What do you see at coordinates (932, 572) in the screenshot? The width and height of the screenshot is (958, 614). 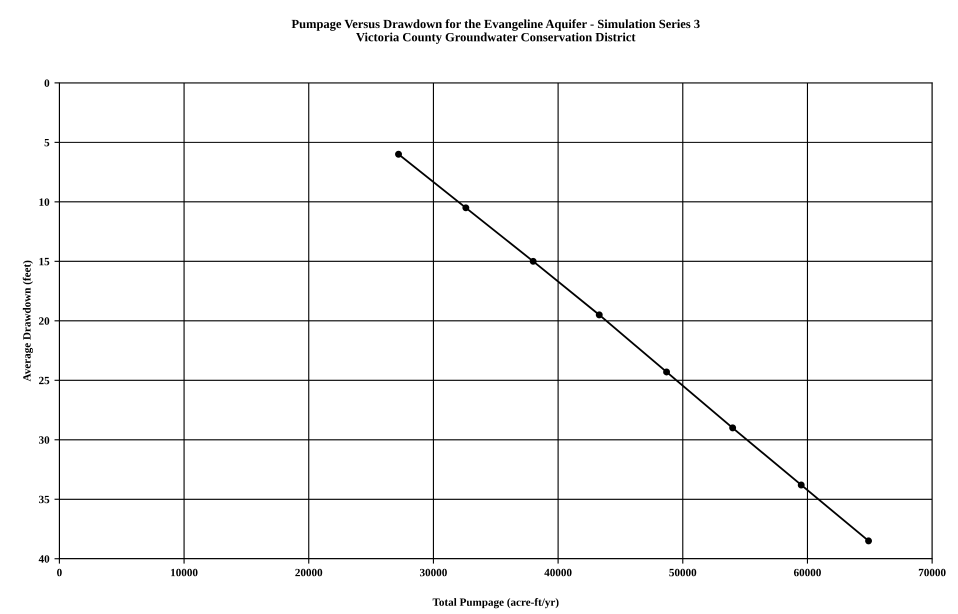 I see `x-tick-label: 70000` at bounding box center [932, 572].